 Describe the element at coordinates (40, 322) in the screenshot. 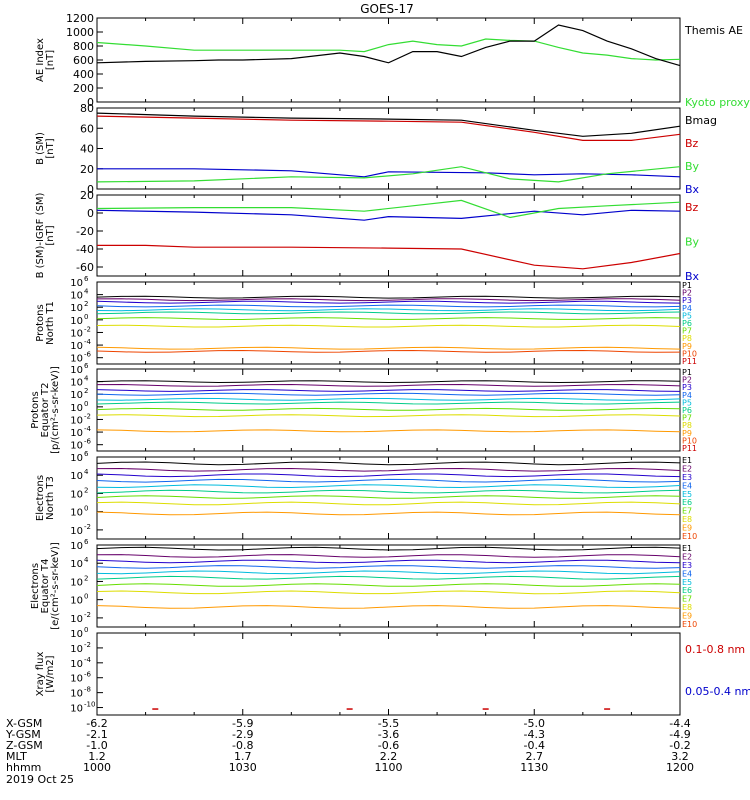

I see `y-axis-label: Protons` at that location.